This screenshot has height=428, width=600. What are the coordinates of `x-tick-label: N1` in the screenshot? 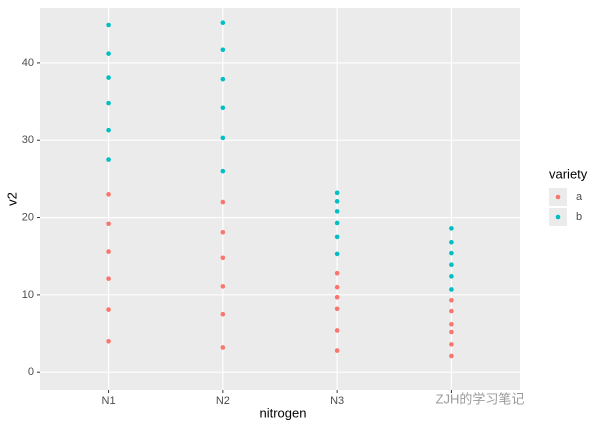 It's located at (109, 401).